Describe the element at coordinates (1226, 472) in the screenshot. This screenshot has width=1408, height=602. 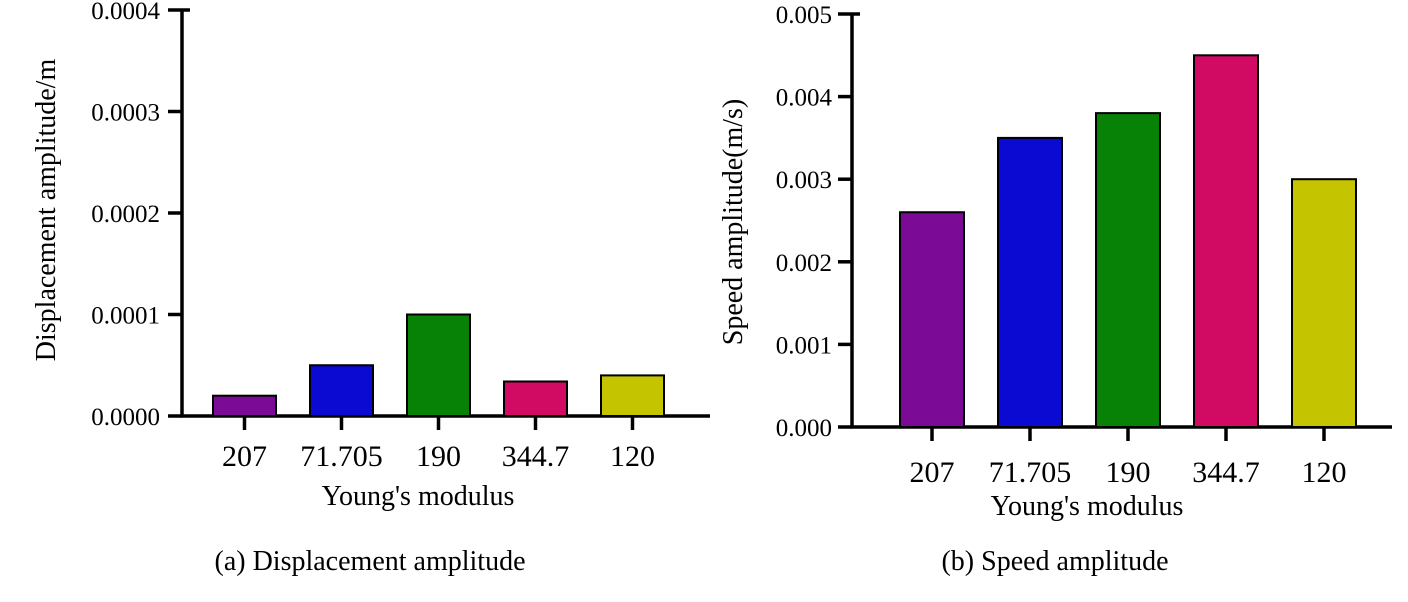
I see `chart-b-category-label: 344.7` at that location.